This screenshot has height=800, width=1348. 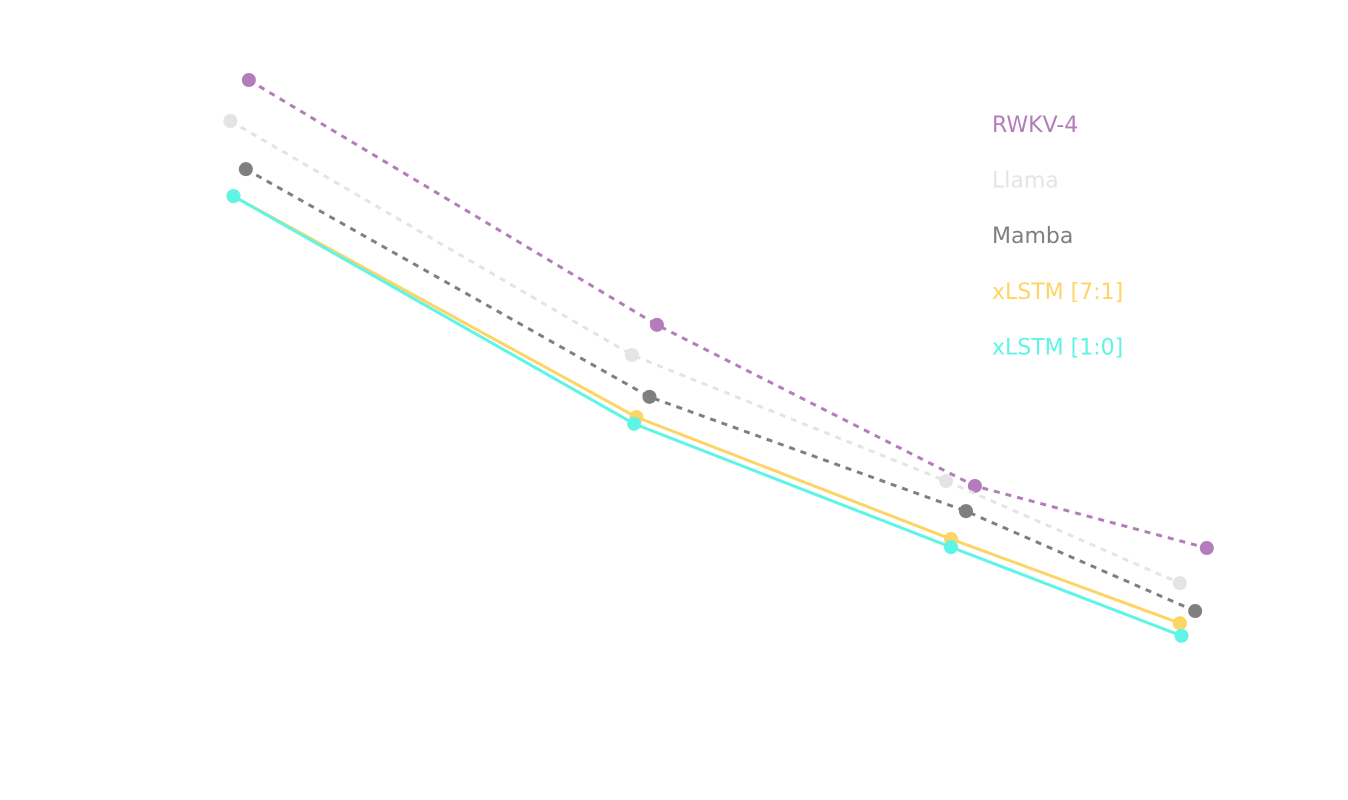 What do you see at coordinates (1057, 292) in the screenshot?
I see `legend-label: xLSTM [7:1]` at bounding box center [1057, 292].